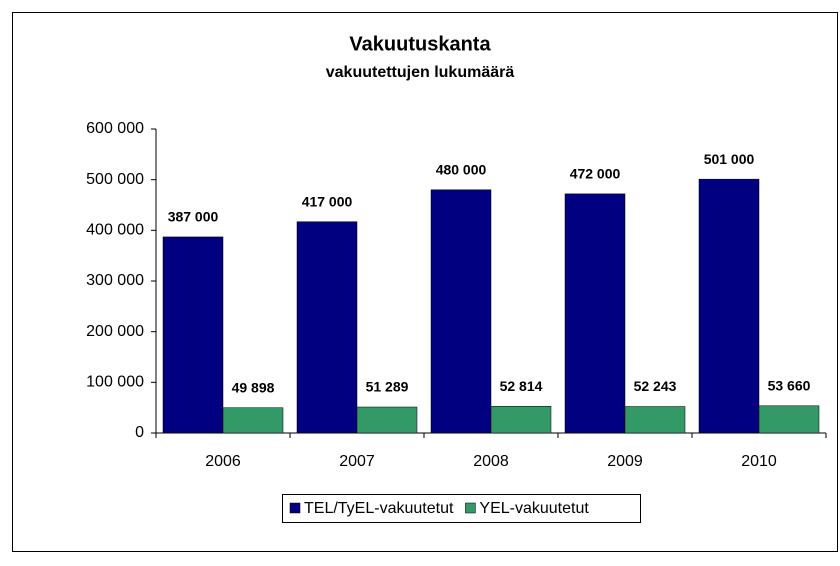 The height and width of the screenshot is (566, 840). Describe the element at coordinates (139, 432) in the screenshot. I see `y-tick-label: 0` at that location.